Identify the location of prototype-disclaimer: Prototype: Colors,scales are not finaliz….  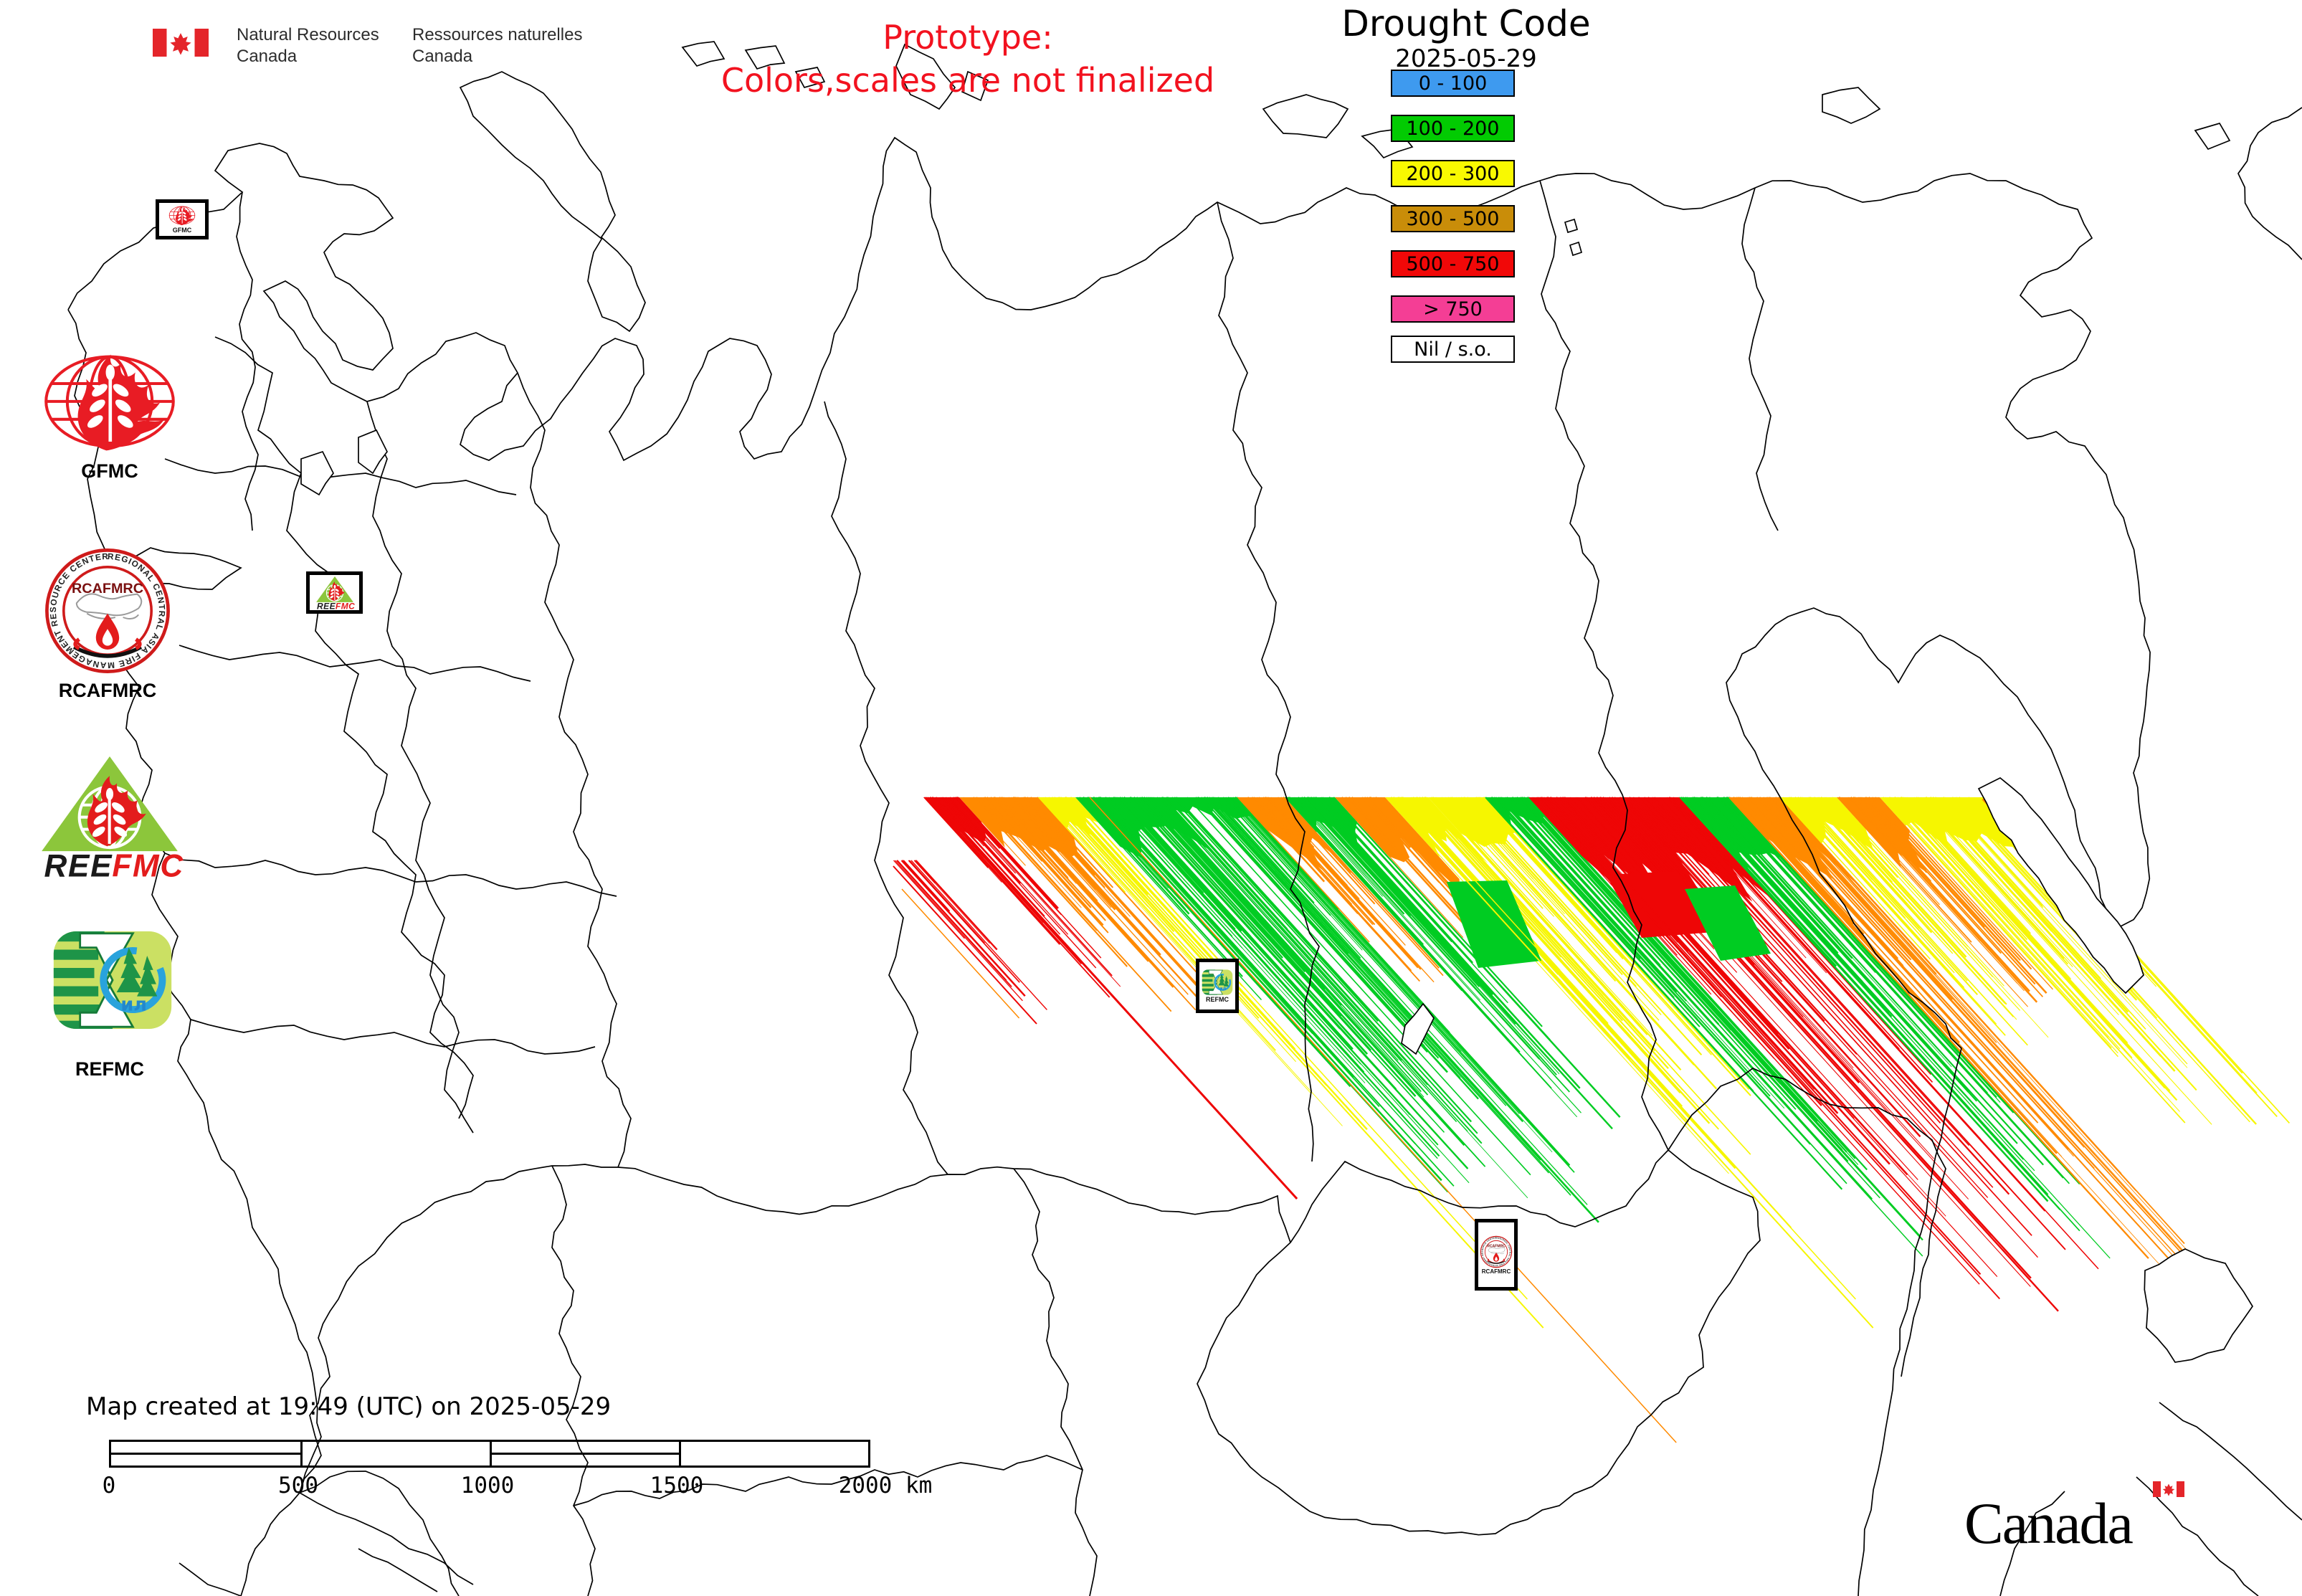
(968, 59).